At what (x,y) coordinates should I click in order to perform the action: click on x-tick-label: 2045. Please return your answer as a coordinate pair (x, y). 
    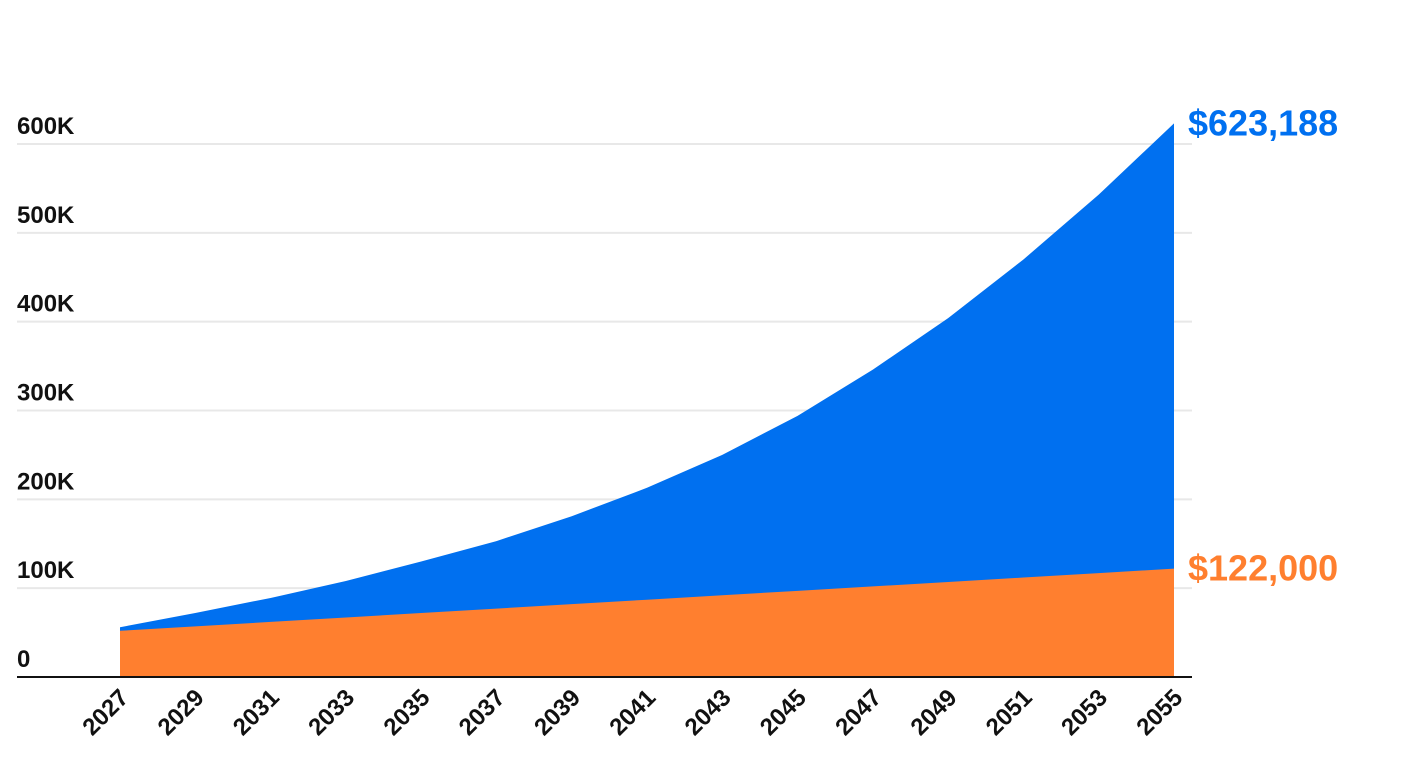
    Looking at the image, I should click on (783, 712).